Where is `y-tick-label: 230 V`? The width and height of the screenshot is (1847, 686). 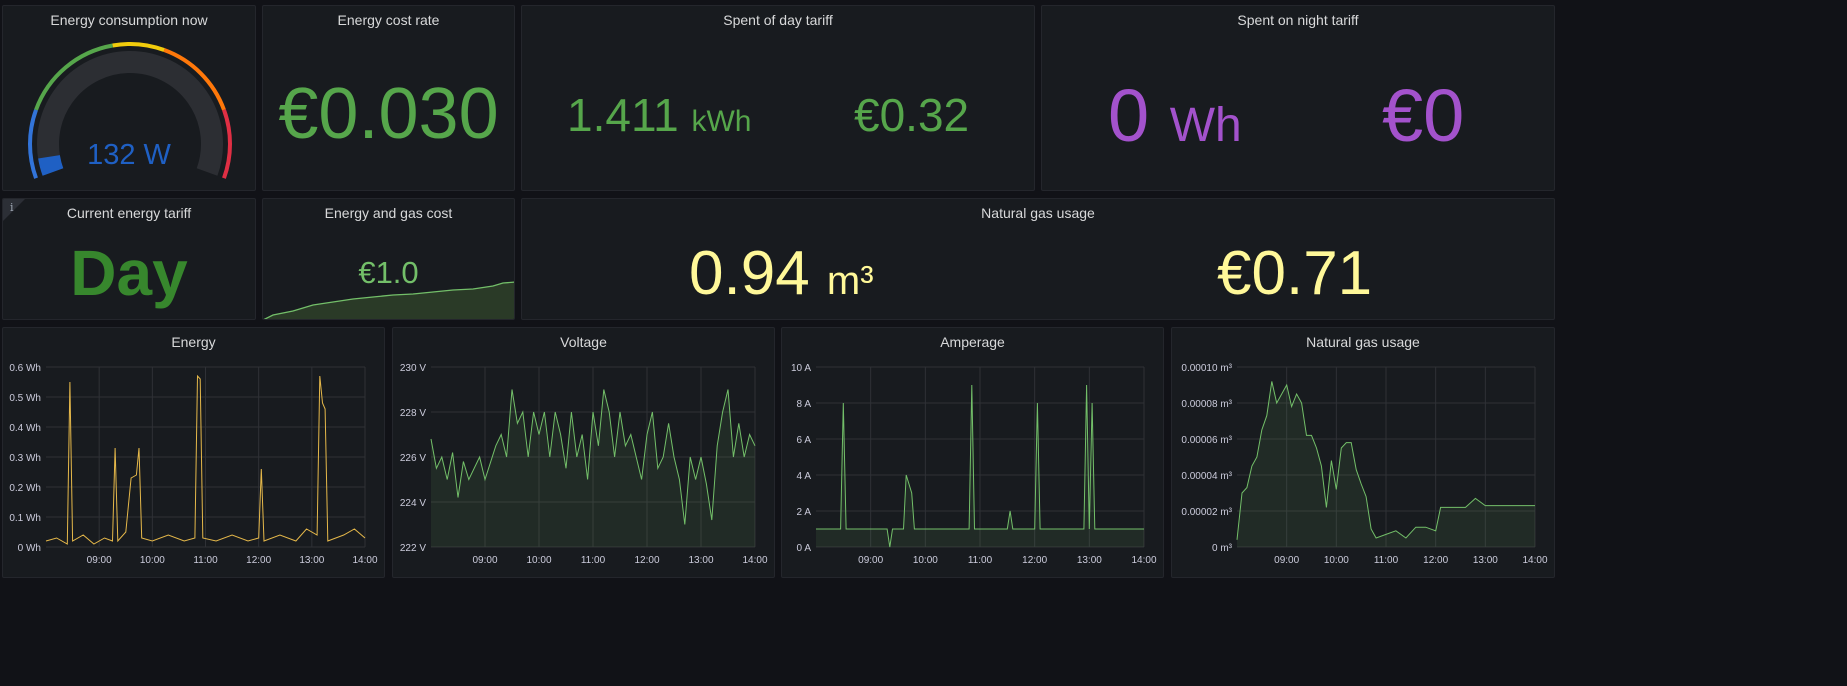
y-tick-label: 230 V is located at coordinates (413, 368).